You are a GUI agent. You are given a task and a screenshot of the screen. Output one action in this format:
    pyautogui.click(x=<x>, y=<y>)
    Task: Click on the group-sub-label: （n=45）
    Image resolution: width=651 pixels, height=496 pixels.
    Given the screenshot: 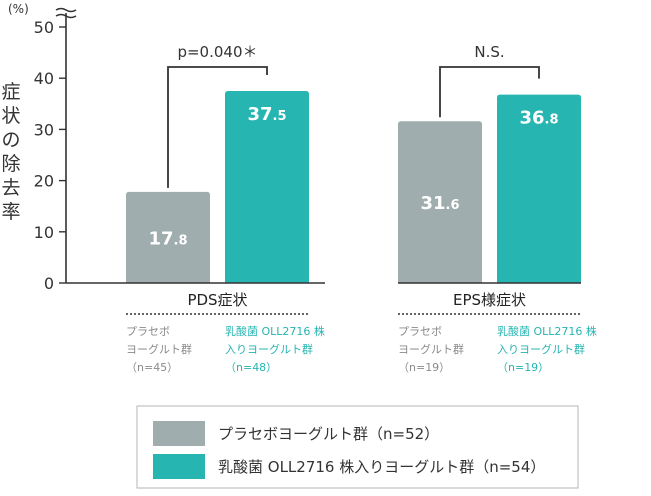 What is the action you would take?
    pyautogui.click(x=152, y=367)
    